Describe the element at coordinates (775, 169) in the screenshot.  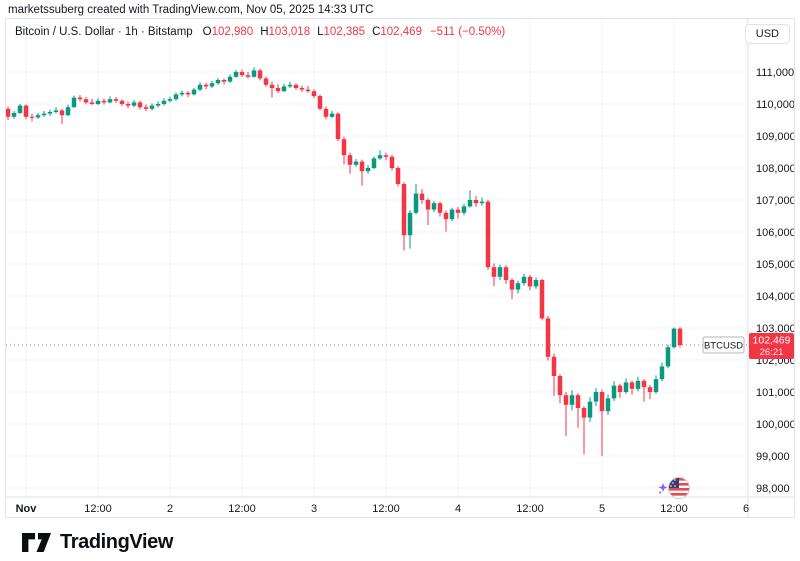
I see `price-tick-label: 108,000` at that location.